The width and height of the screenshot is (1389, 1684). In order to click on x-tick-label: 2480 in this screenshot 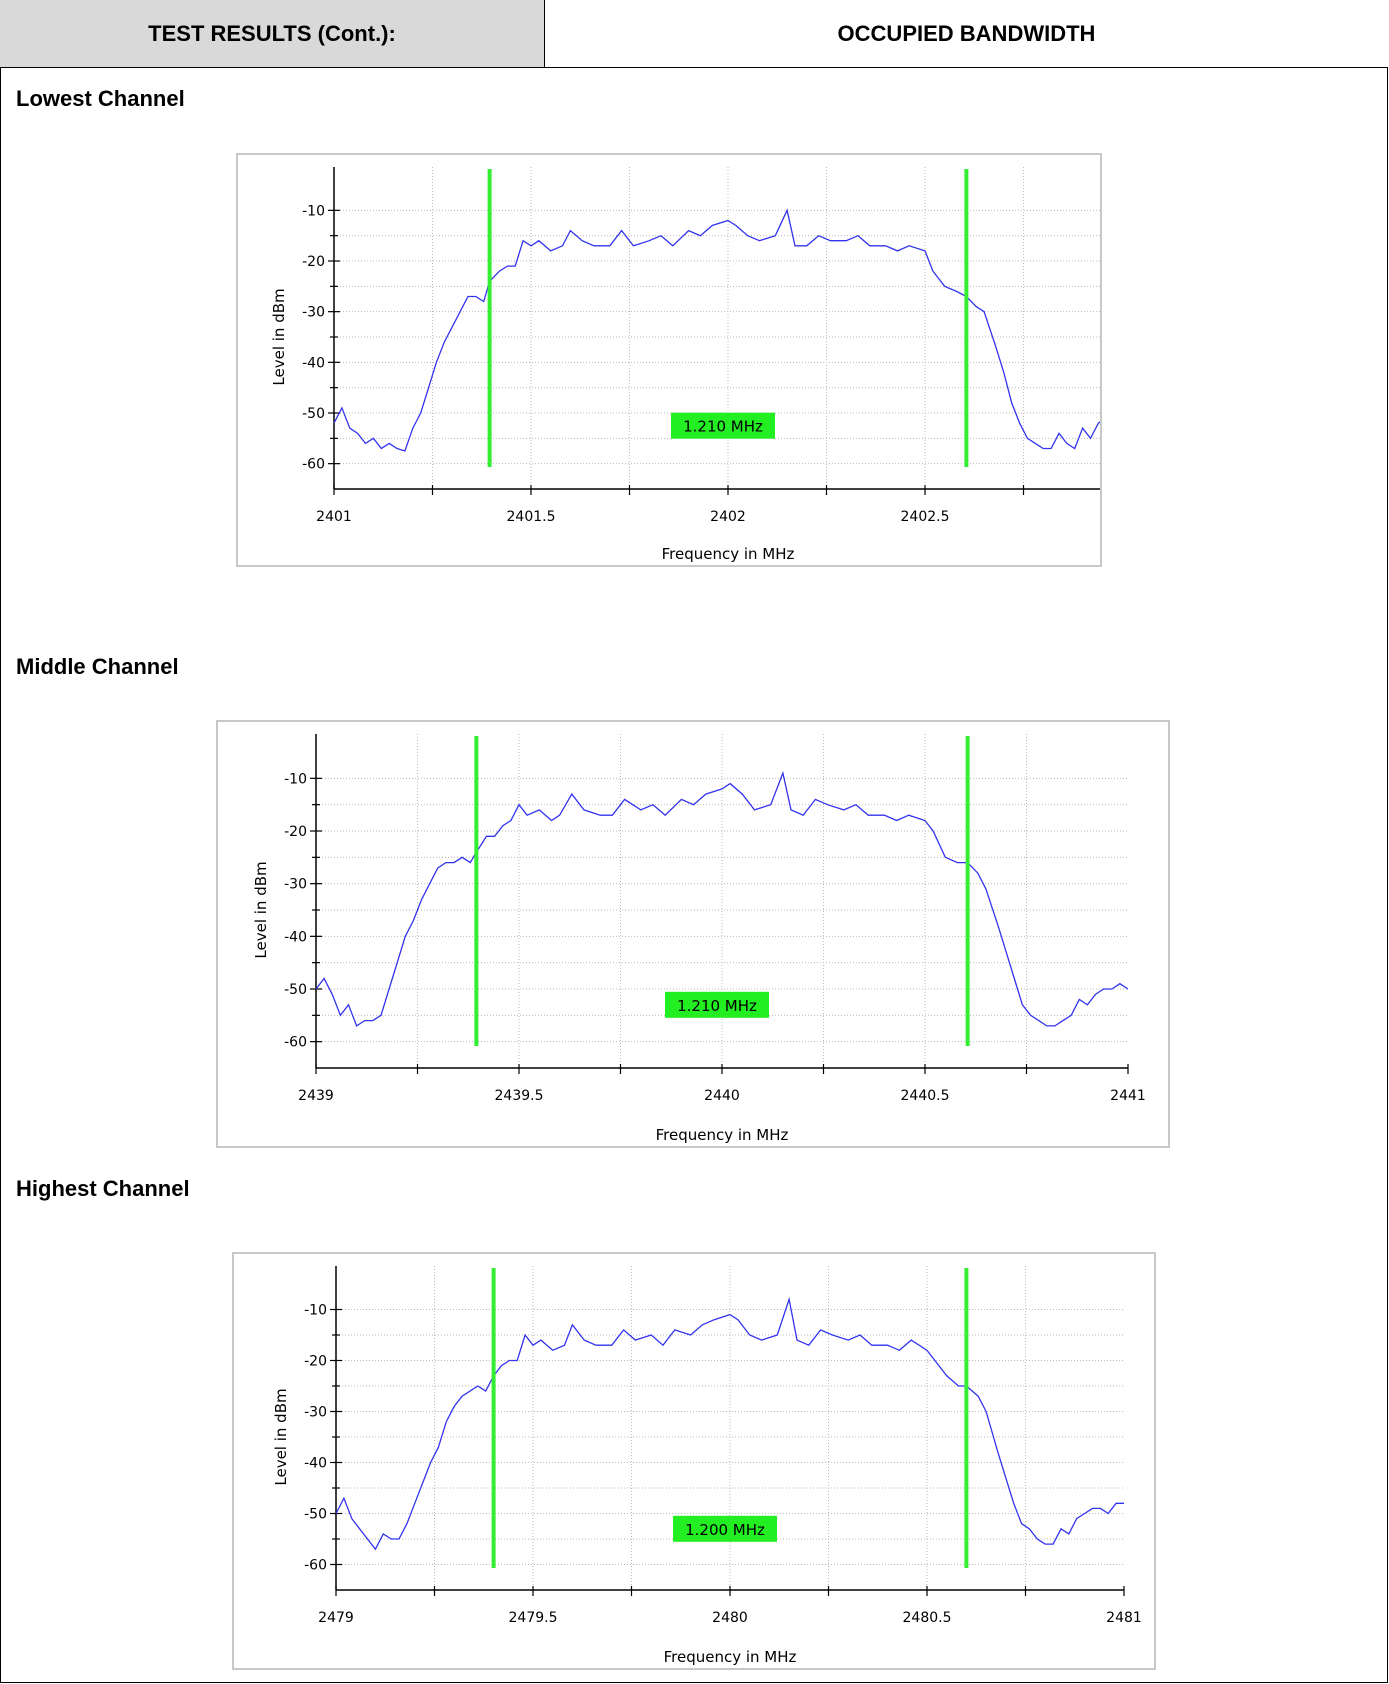, I will do `click(730, 1618)`.